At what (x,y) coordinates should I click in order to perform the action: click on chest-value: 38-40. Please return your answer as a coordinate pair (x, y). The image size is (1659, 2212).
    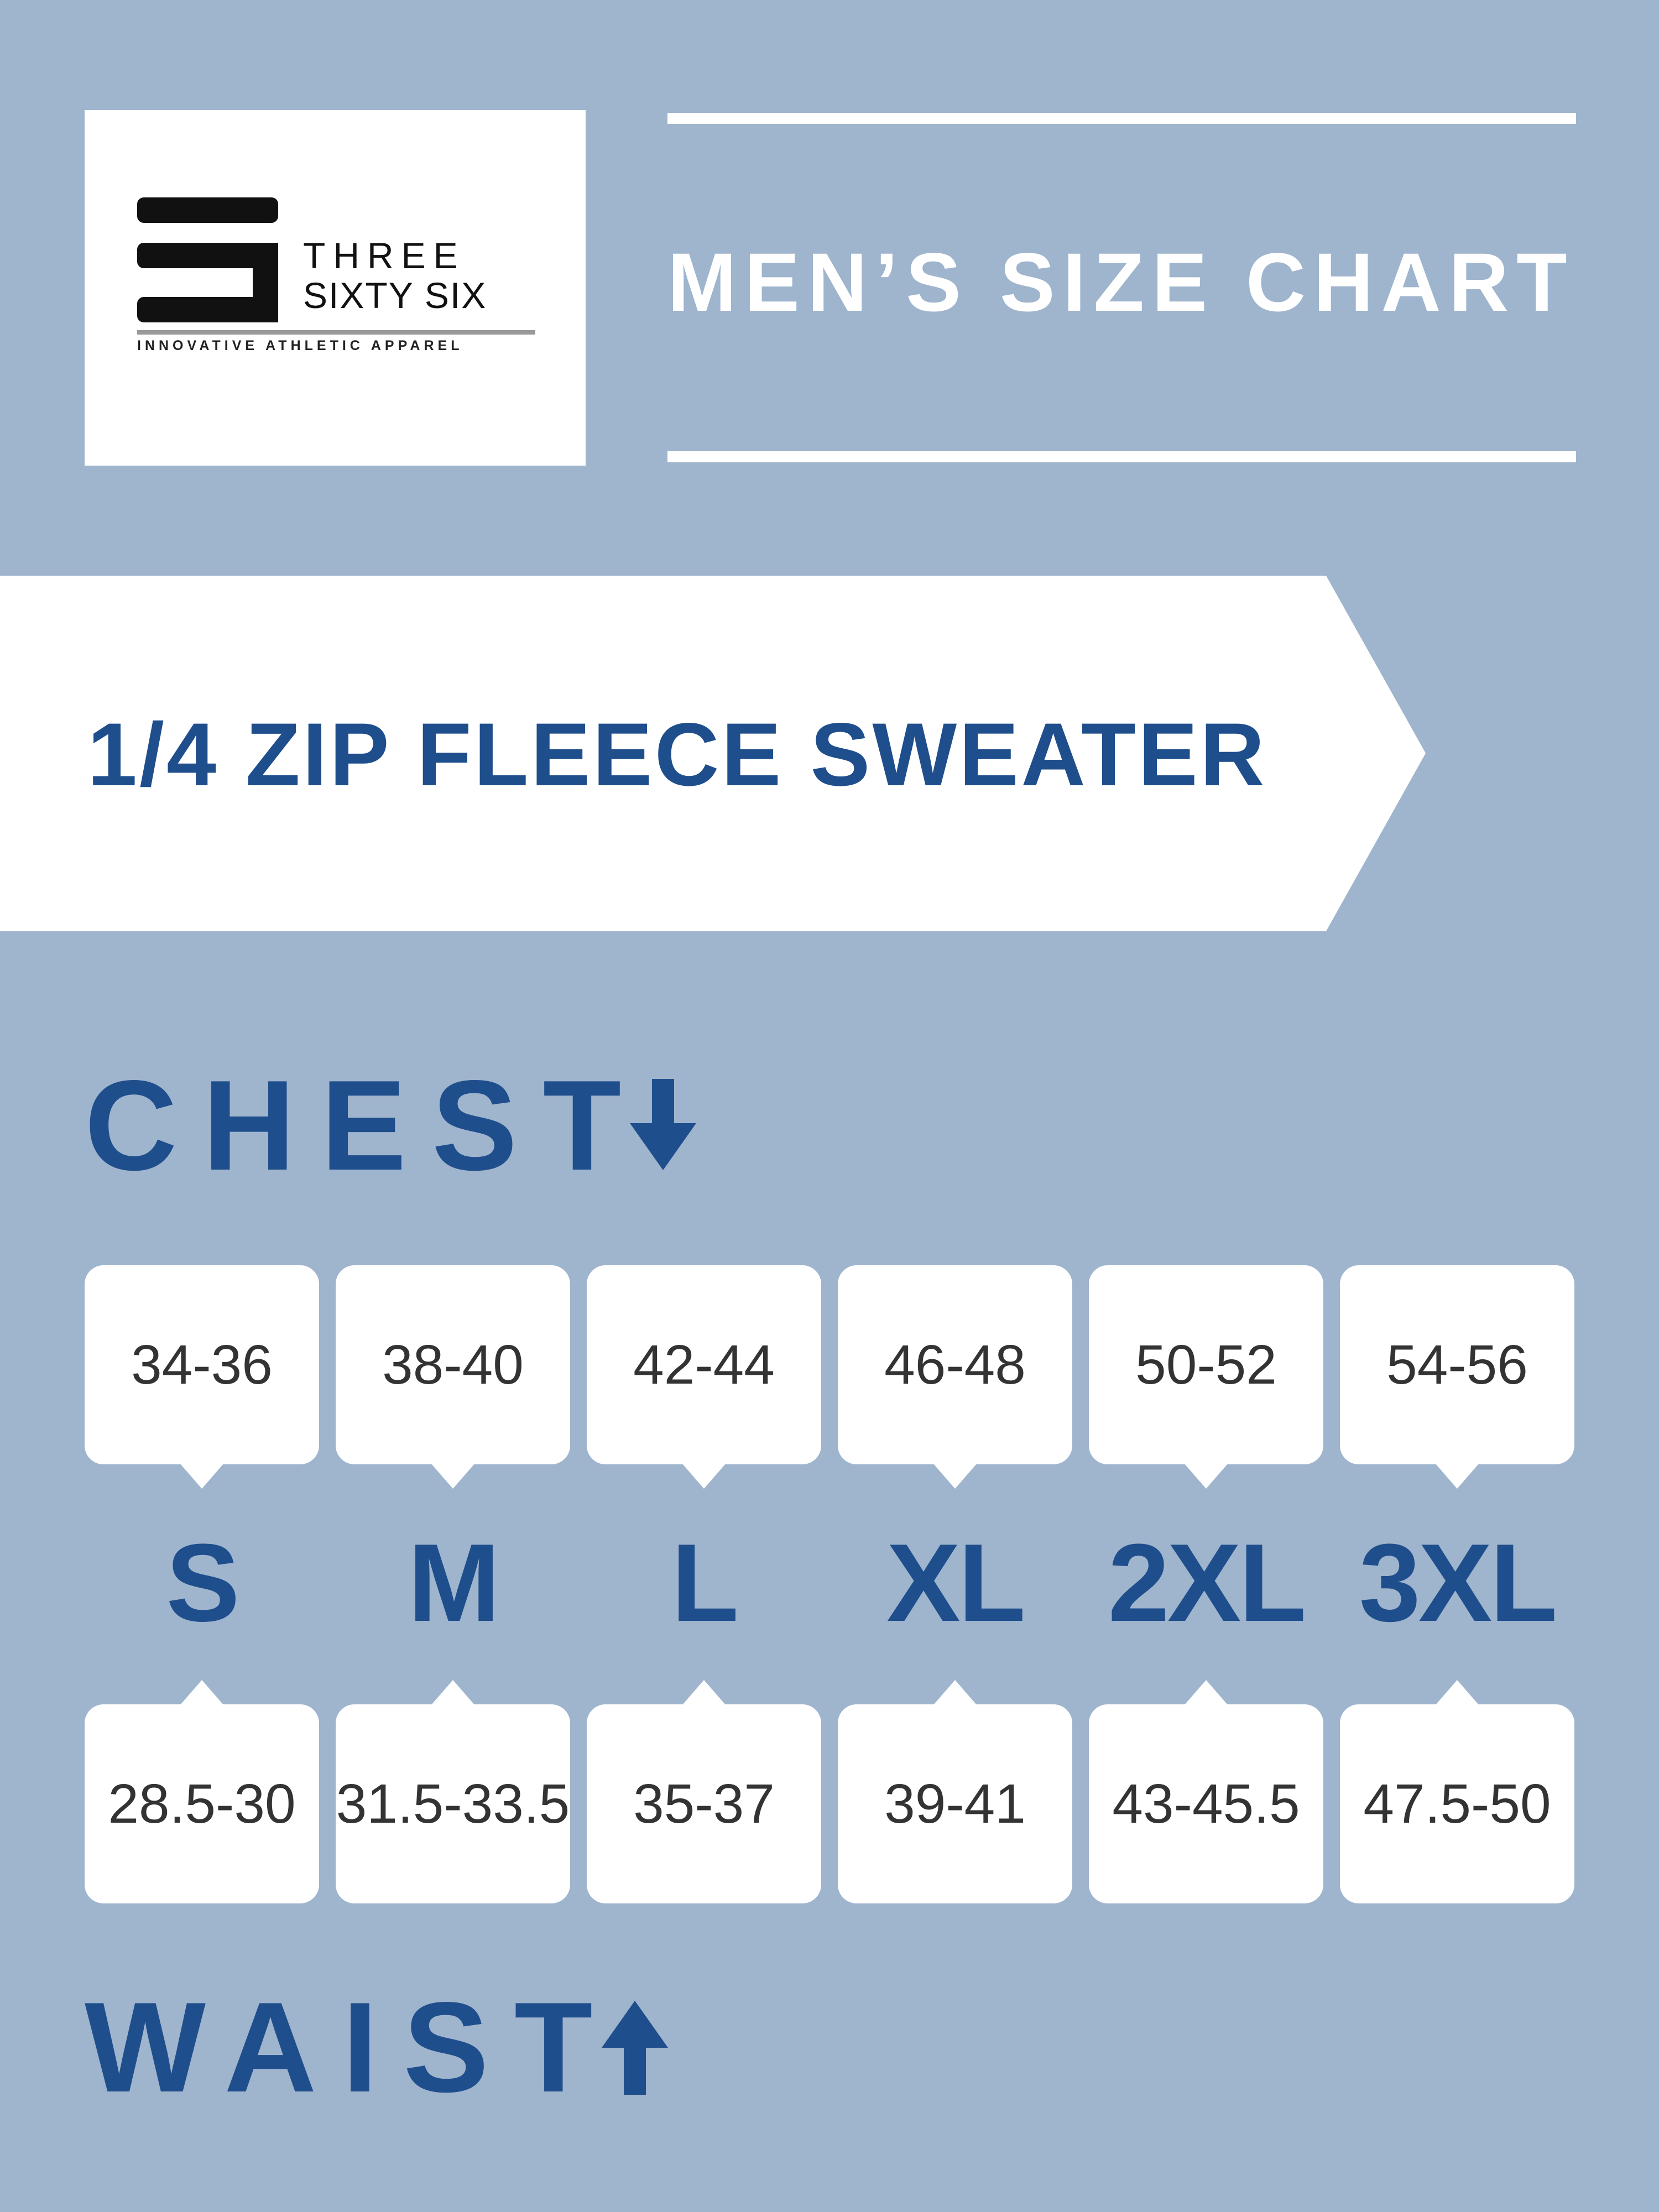
    Looking at the image, I should click on (453, 1365).